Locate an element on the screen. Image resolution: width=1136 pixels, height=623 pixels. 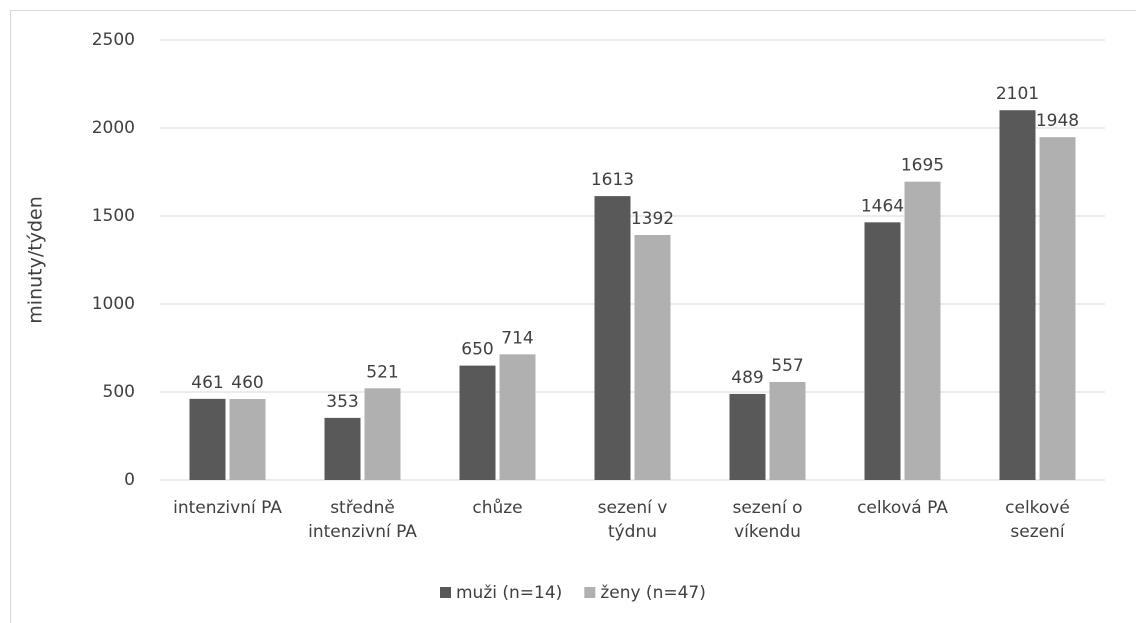
y-axis-title: minuty/týden is located at coordinates (36, 259).